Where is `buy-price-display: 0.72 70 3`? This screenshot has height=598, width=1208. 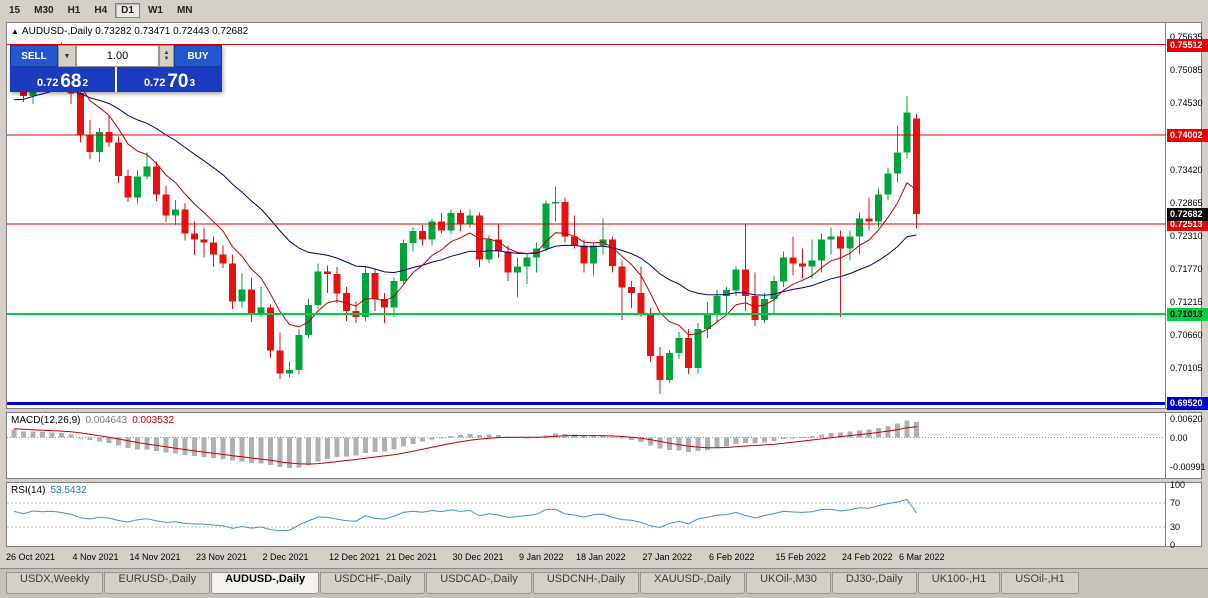 buy-price-display: 0.72 70 3 is located at coordinates (169, 79).